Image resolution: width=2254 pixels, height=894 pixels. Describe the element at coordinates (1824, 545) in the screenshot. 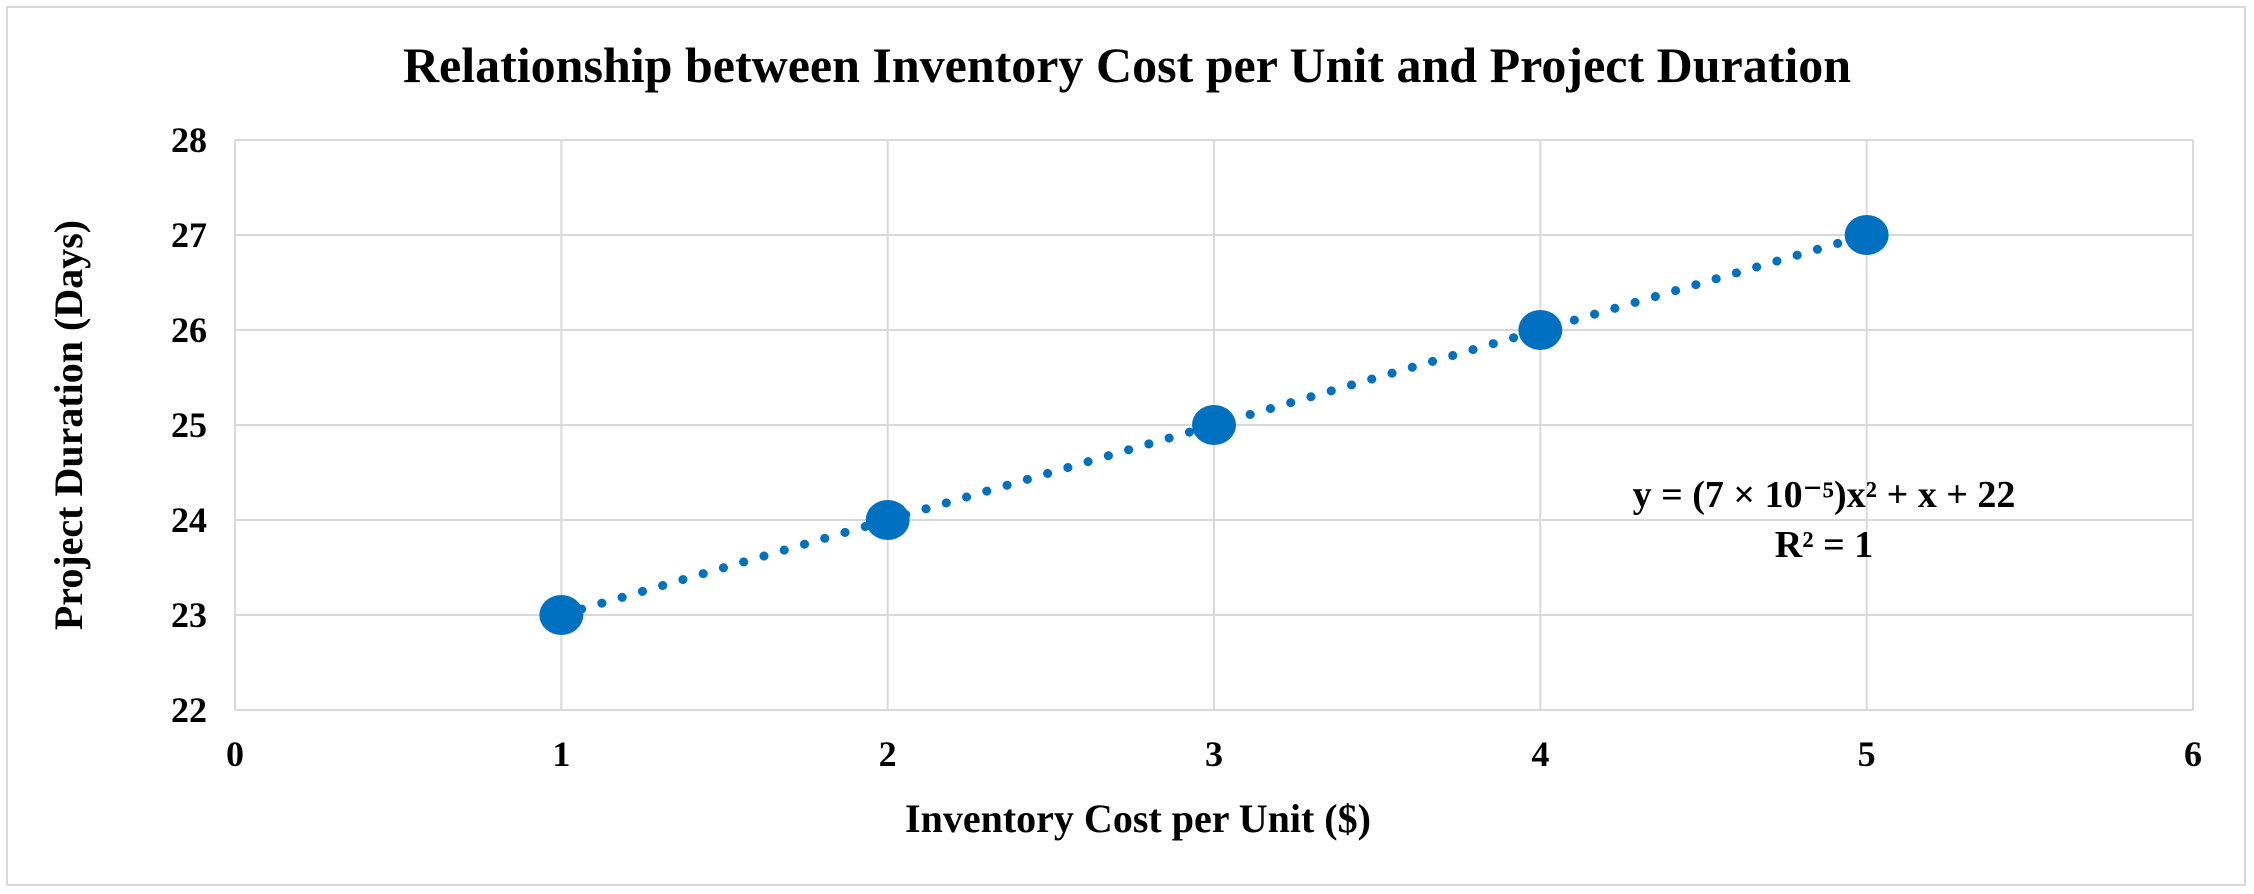

I see `trendline-r-squared: R² = 1` at that location.